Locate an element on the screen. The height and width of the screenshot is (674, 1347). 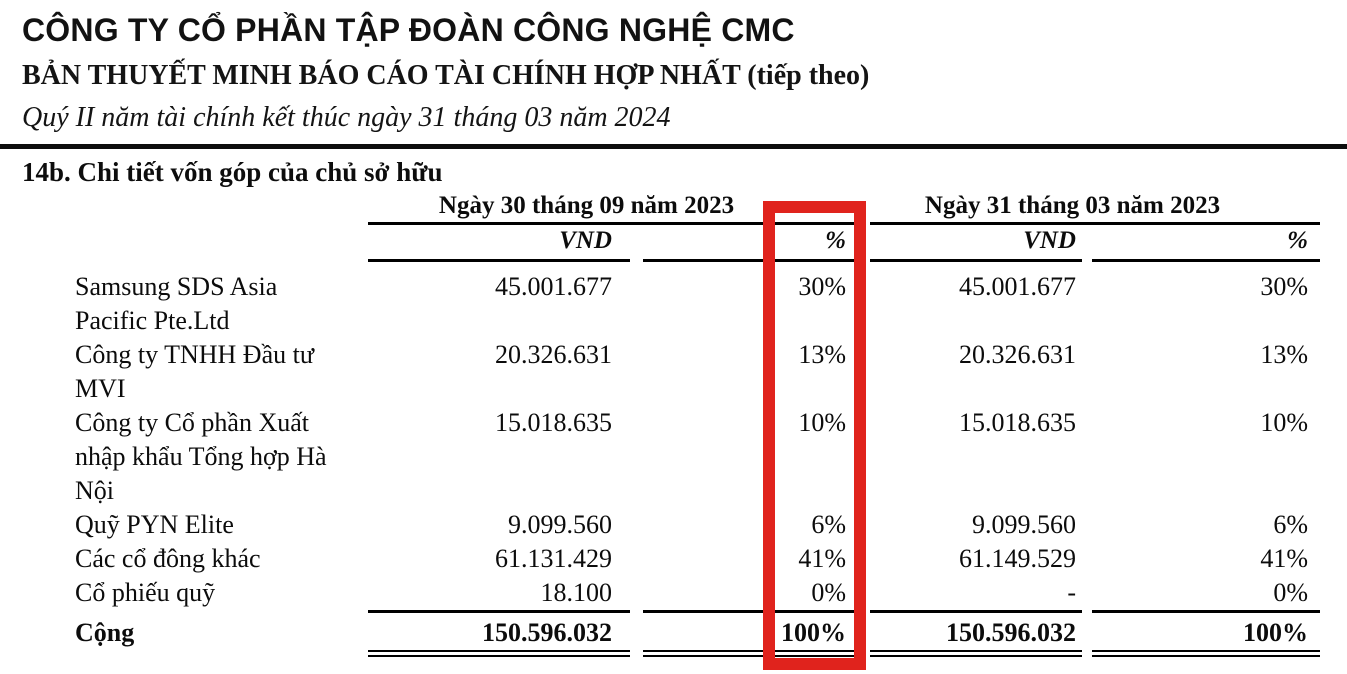
column-group-header-2023-09: Ngày 30 tháng 09 năm 2023 is located at coordinates (614, 208).